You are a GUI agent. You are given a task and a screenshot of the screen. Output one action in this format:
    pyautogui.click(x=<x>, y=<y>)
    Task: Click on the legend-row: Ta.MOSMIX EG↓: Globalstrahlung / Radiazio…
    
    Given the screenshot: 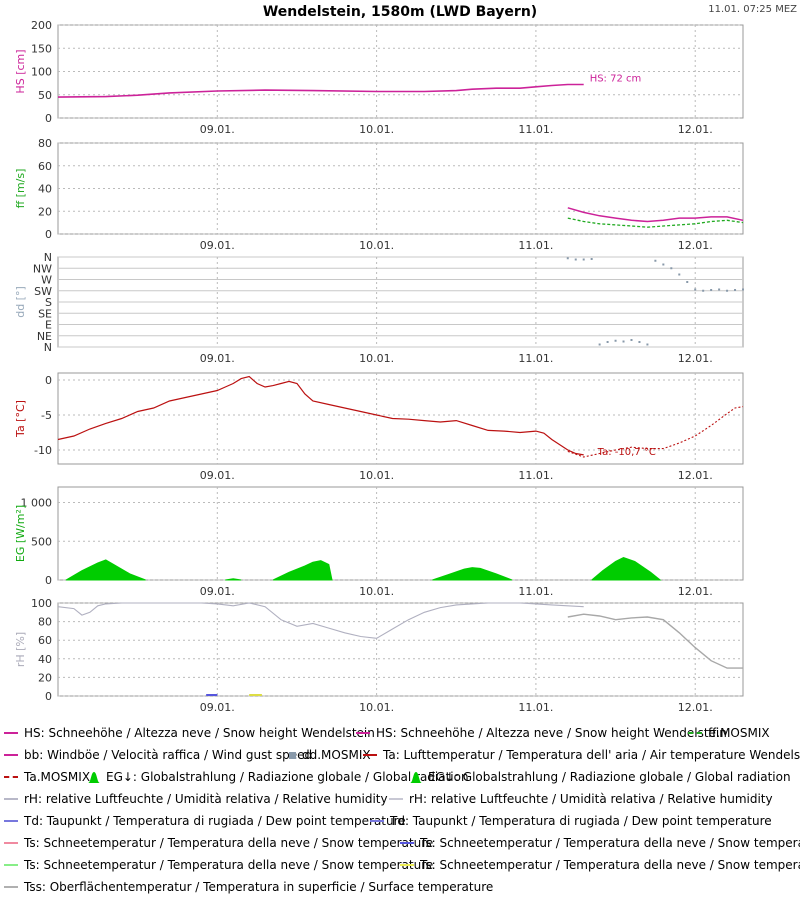 What is the action you would take?
    pyautogui.click(x=400, y=777)
    